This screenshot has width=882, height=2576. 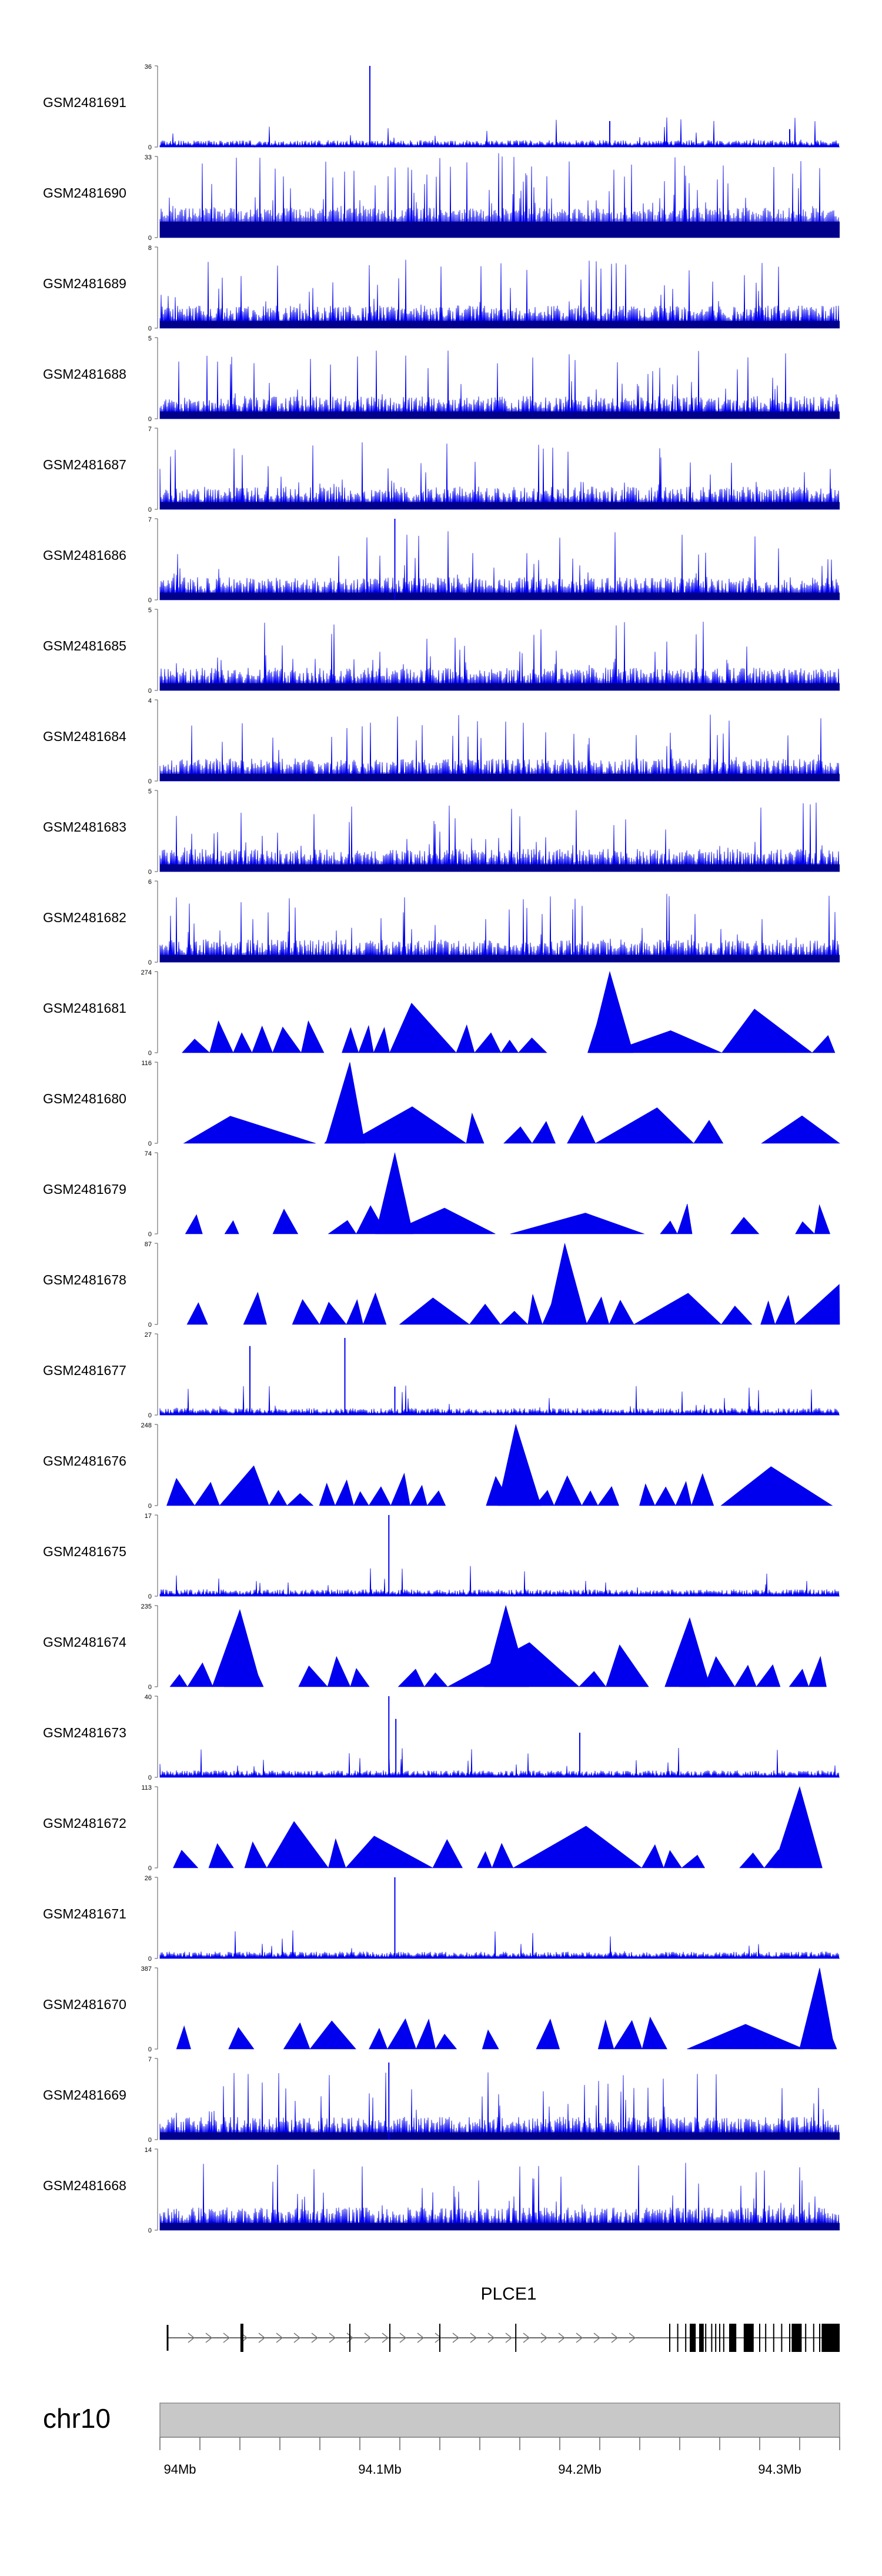 What do you see at coordinates (437, 1194) in the screenshot?
I see `track-GSM2481679: GSM2481679 74 0` at bounding box center [437, 1194].